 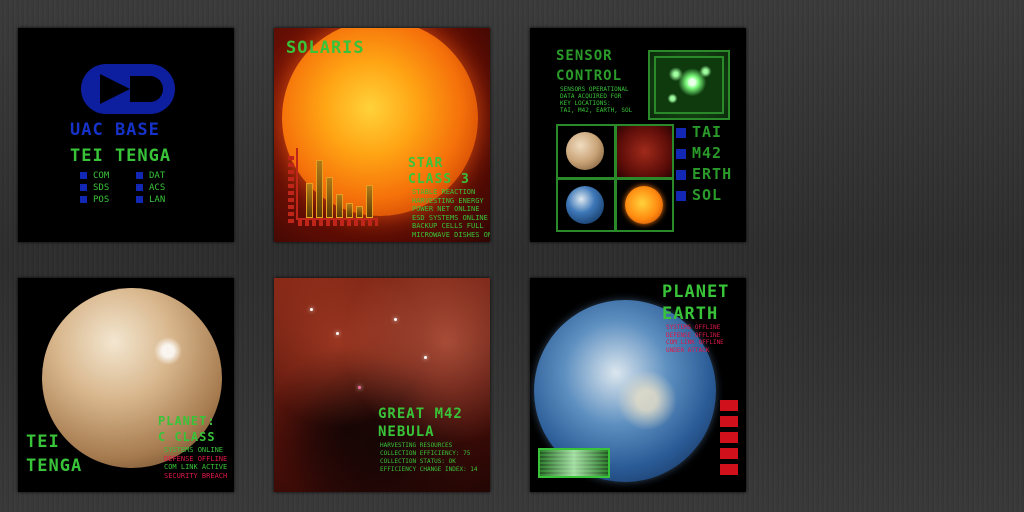 I want to click on planet-name-line1: TEI, so click(x=43, y=442).